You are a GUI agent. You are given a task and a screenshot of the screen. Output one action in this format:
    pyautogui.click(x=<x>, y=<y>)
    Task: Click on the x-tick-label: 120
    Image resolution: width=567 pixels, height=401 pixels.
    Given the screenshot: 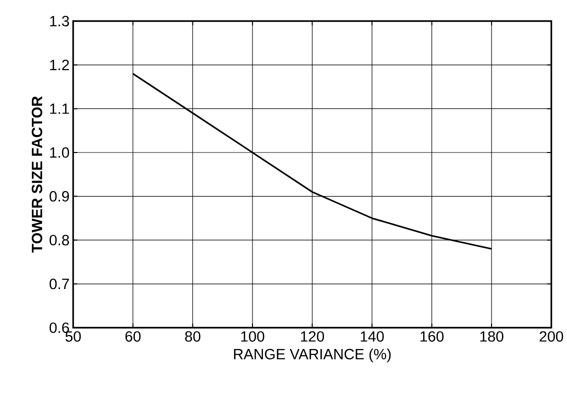 What is the action you would take?
    pyautogui.click(x=312, y=336)
    